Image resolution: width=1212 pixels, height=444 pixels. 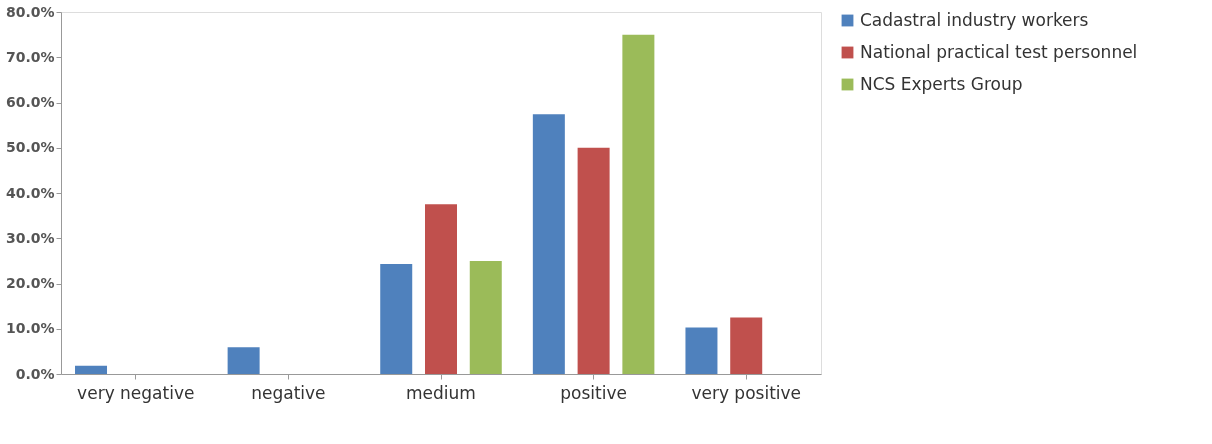 What do you see at coordinates (30, 147) in the screenshot?
I see `y-tick-label: 50.0%` at bounding box center [30, 147].